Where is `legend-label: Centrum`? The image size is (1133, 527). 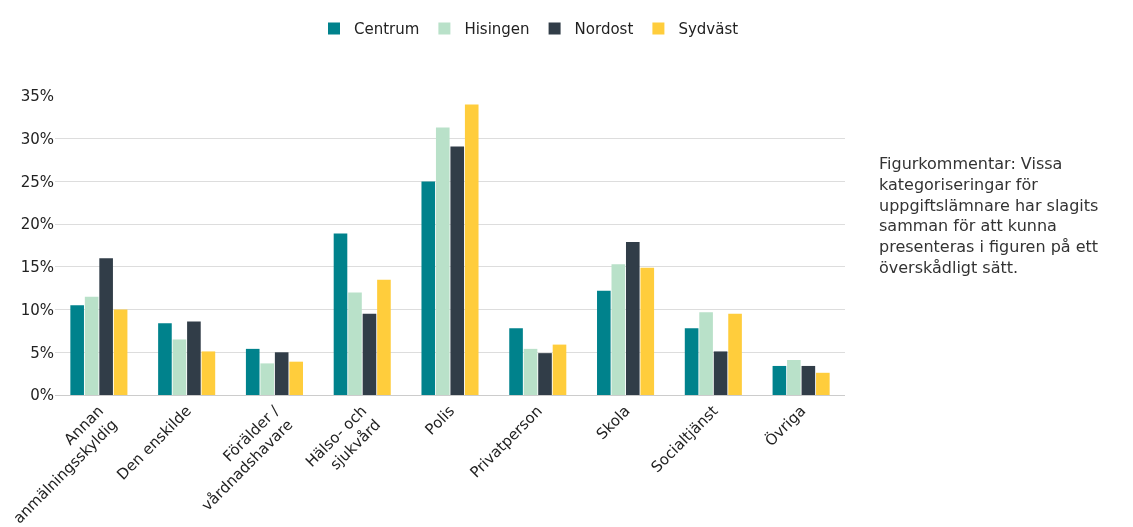 legend-label: Centrum is located at coordinates (387, 29).